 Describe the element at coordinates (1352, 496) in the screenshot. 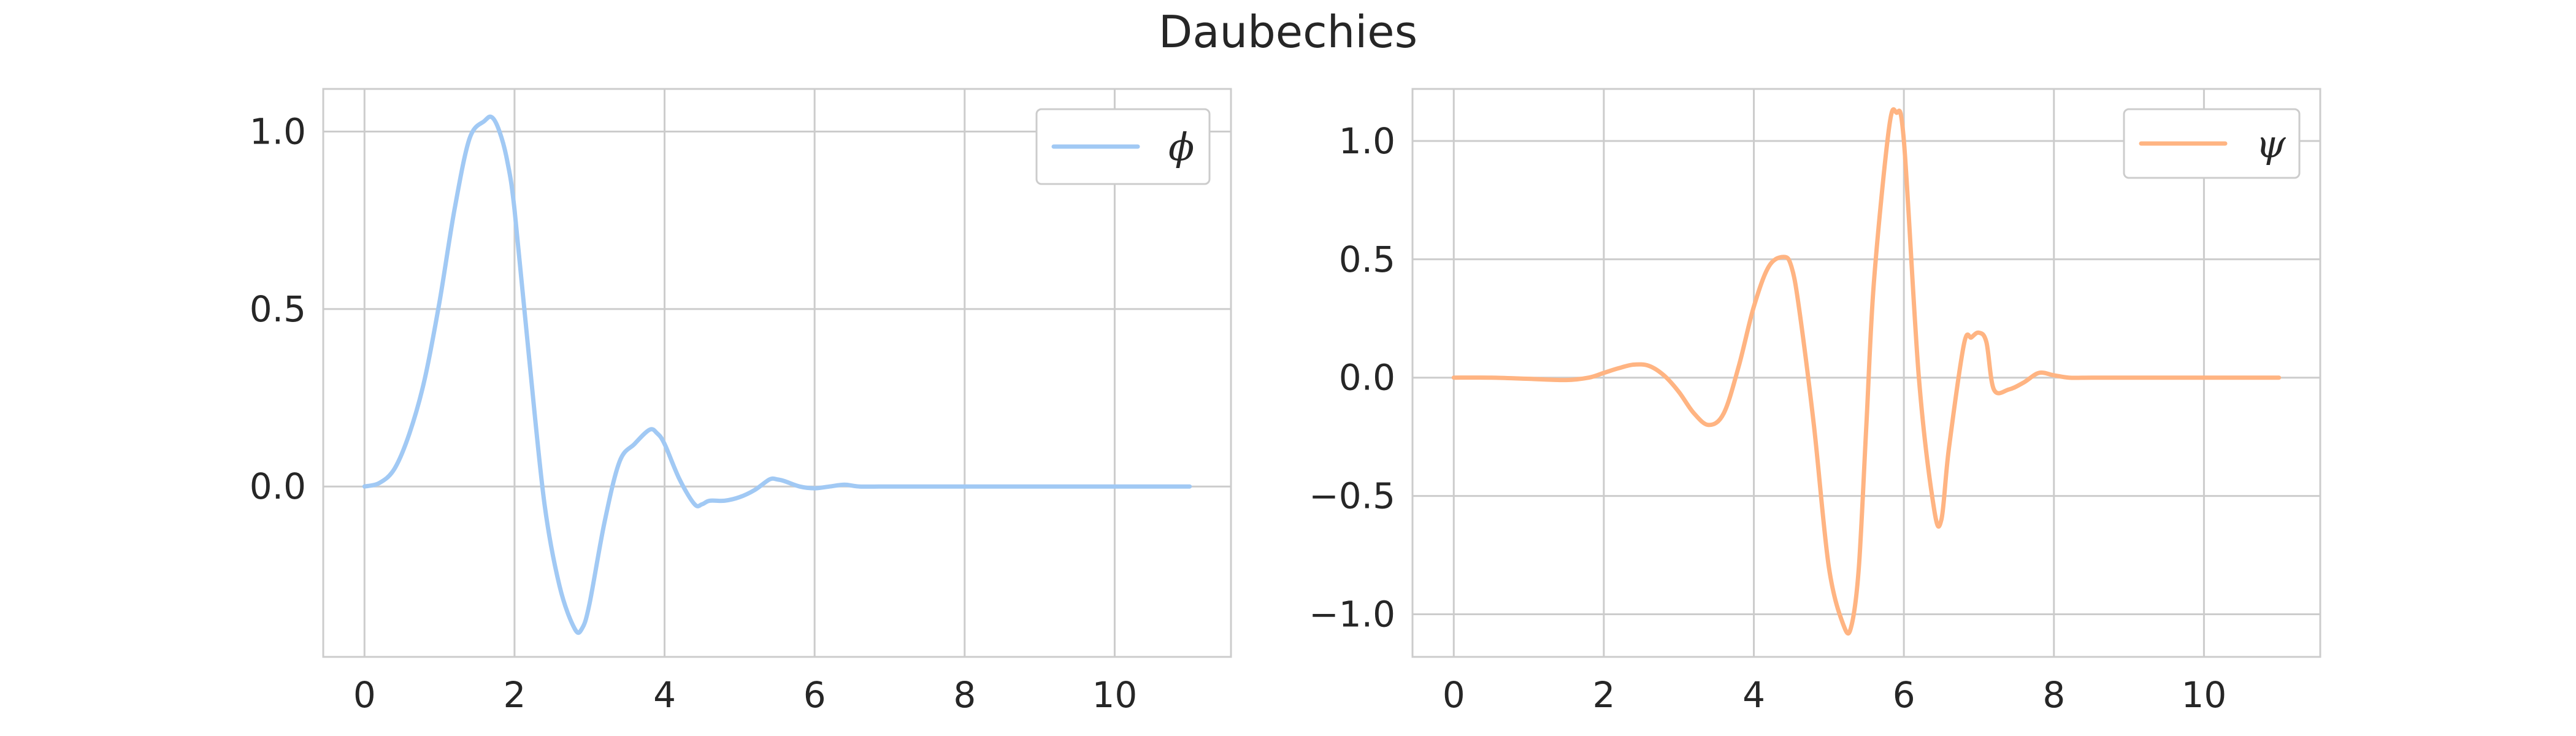

I see `y-tick-label: −0.5` at that location.